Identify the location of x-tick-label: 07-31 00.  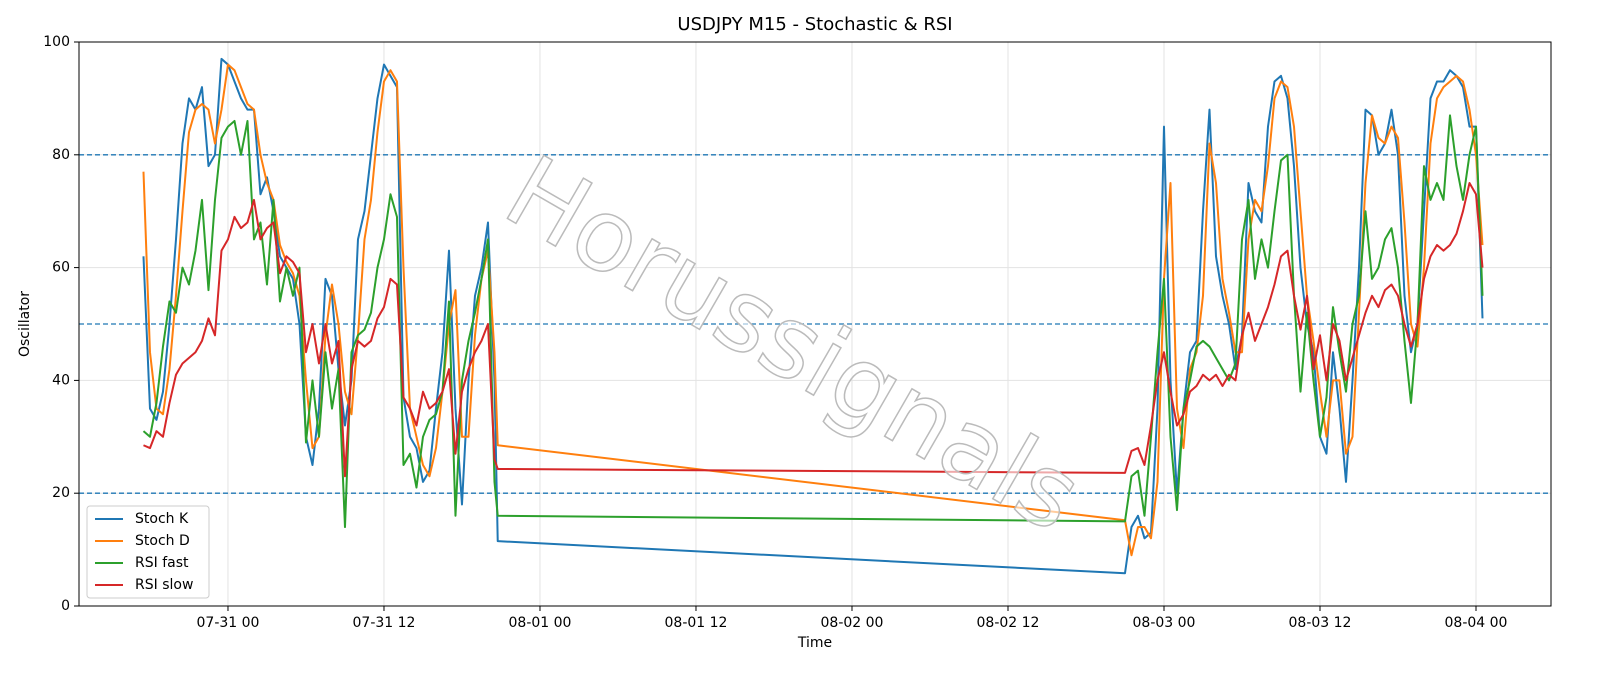
(228, 623).